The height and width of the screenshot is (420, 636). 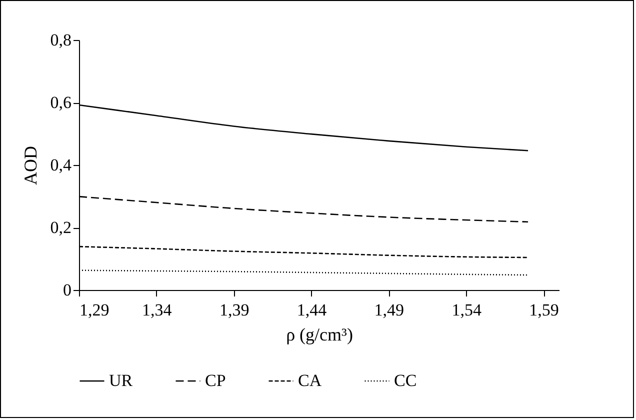 I want to click on legend-label: CP, so click(x=215, y=380).